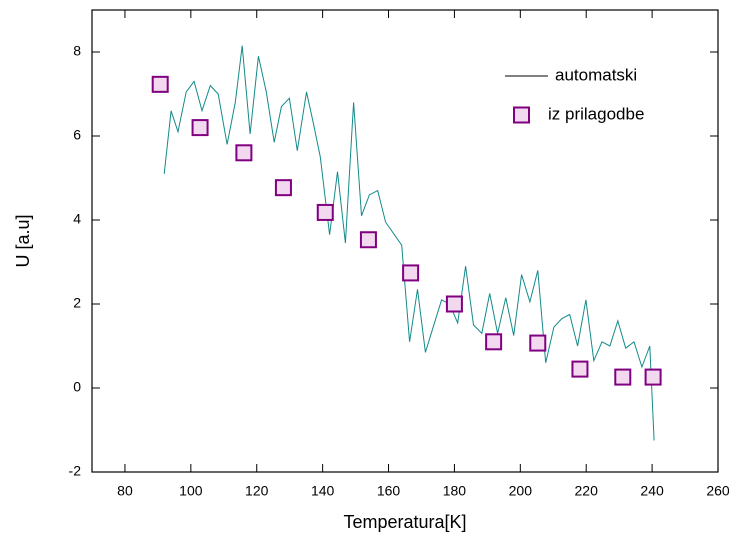  I want to click on x-tick-label: 200, so click(521, 491).